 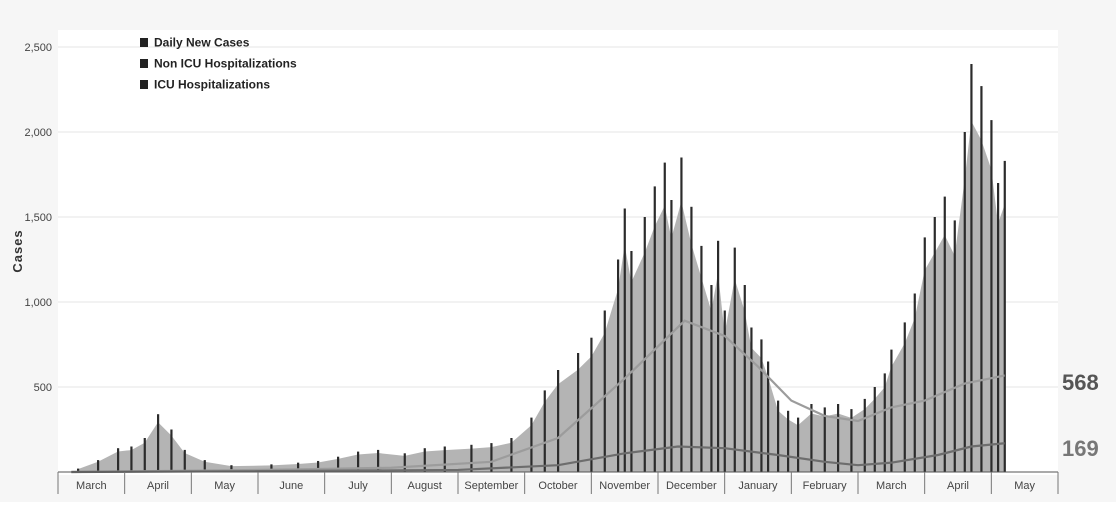 What do you see at coordinates (557, 486) in the screenshot?
I see `x-tick-label: October` at bounding box center [557, 486].